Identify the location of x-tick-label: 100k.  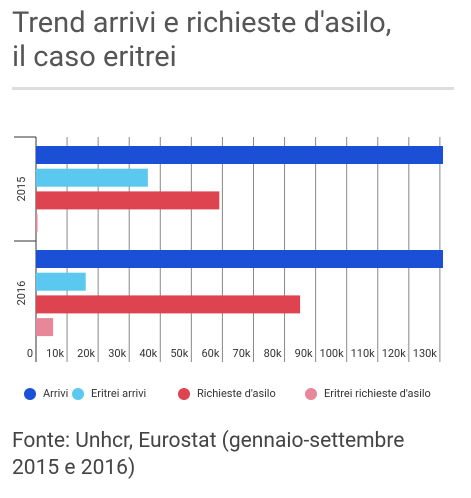
(332, 353).